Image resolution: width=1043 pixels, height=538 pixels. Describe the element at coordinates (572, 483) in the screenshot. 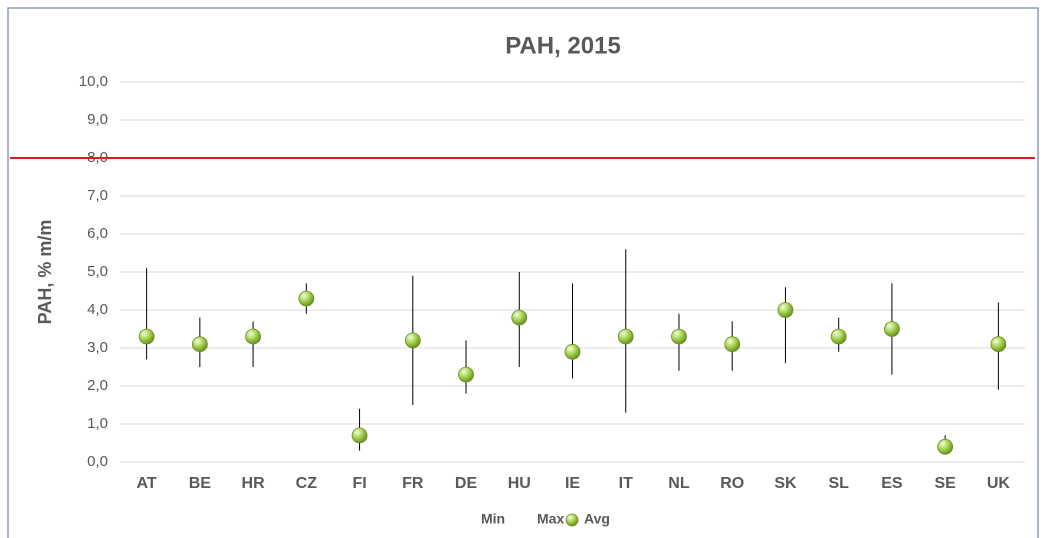

I see `x-tick-label: IE` at that location.